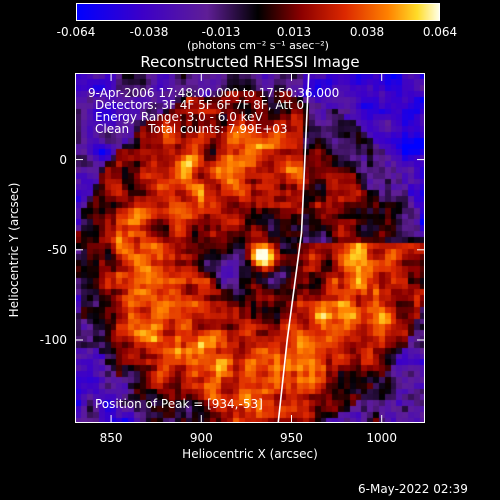 The height and width of the screenshot is (500, 500). I want to click on info-line: 9-Apr-2006 17:48:00.000 to 17:50:36.000, so click(214, 93).